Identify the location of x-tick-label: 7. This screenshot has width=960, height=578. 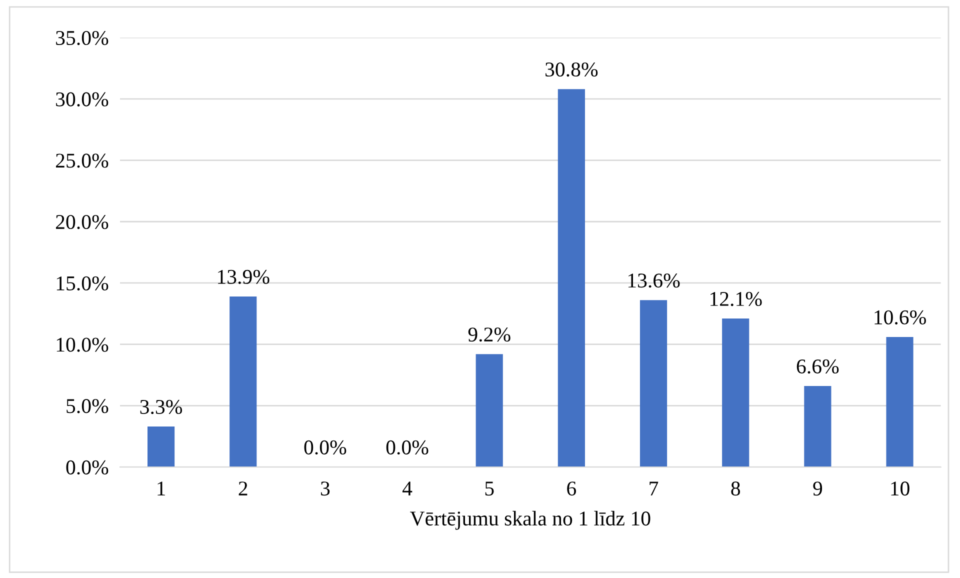
(654, 489).